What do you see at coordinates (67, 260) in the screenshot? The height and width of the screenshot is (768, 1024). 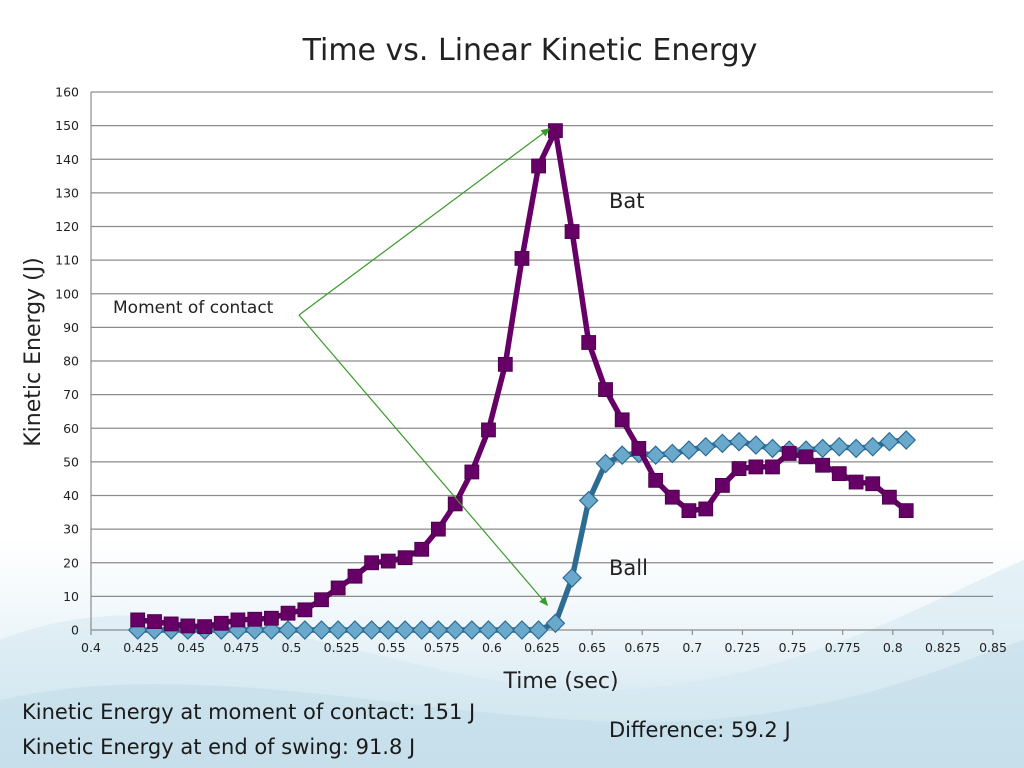 I see `y-tick-label: 110` at bounding box center [67, 260].